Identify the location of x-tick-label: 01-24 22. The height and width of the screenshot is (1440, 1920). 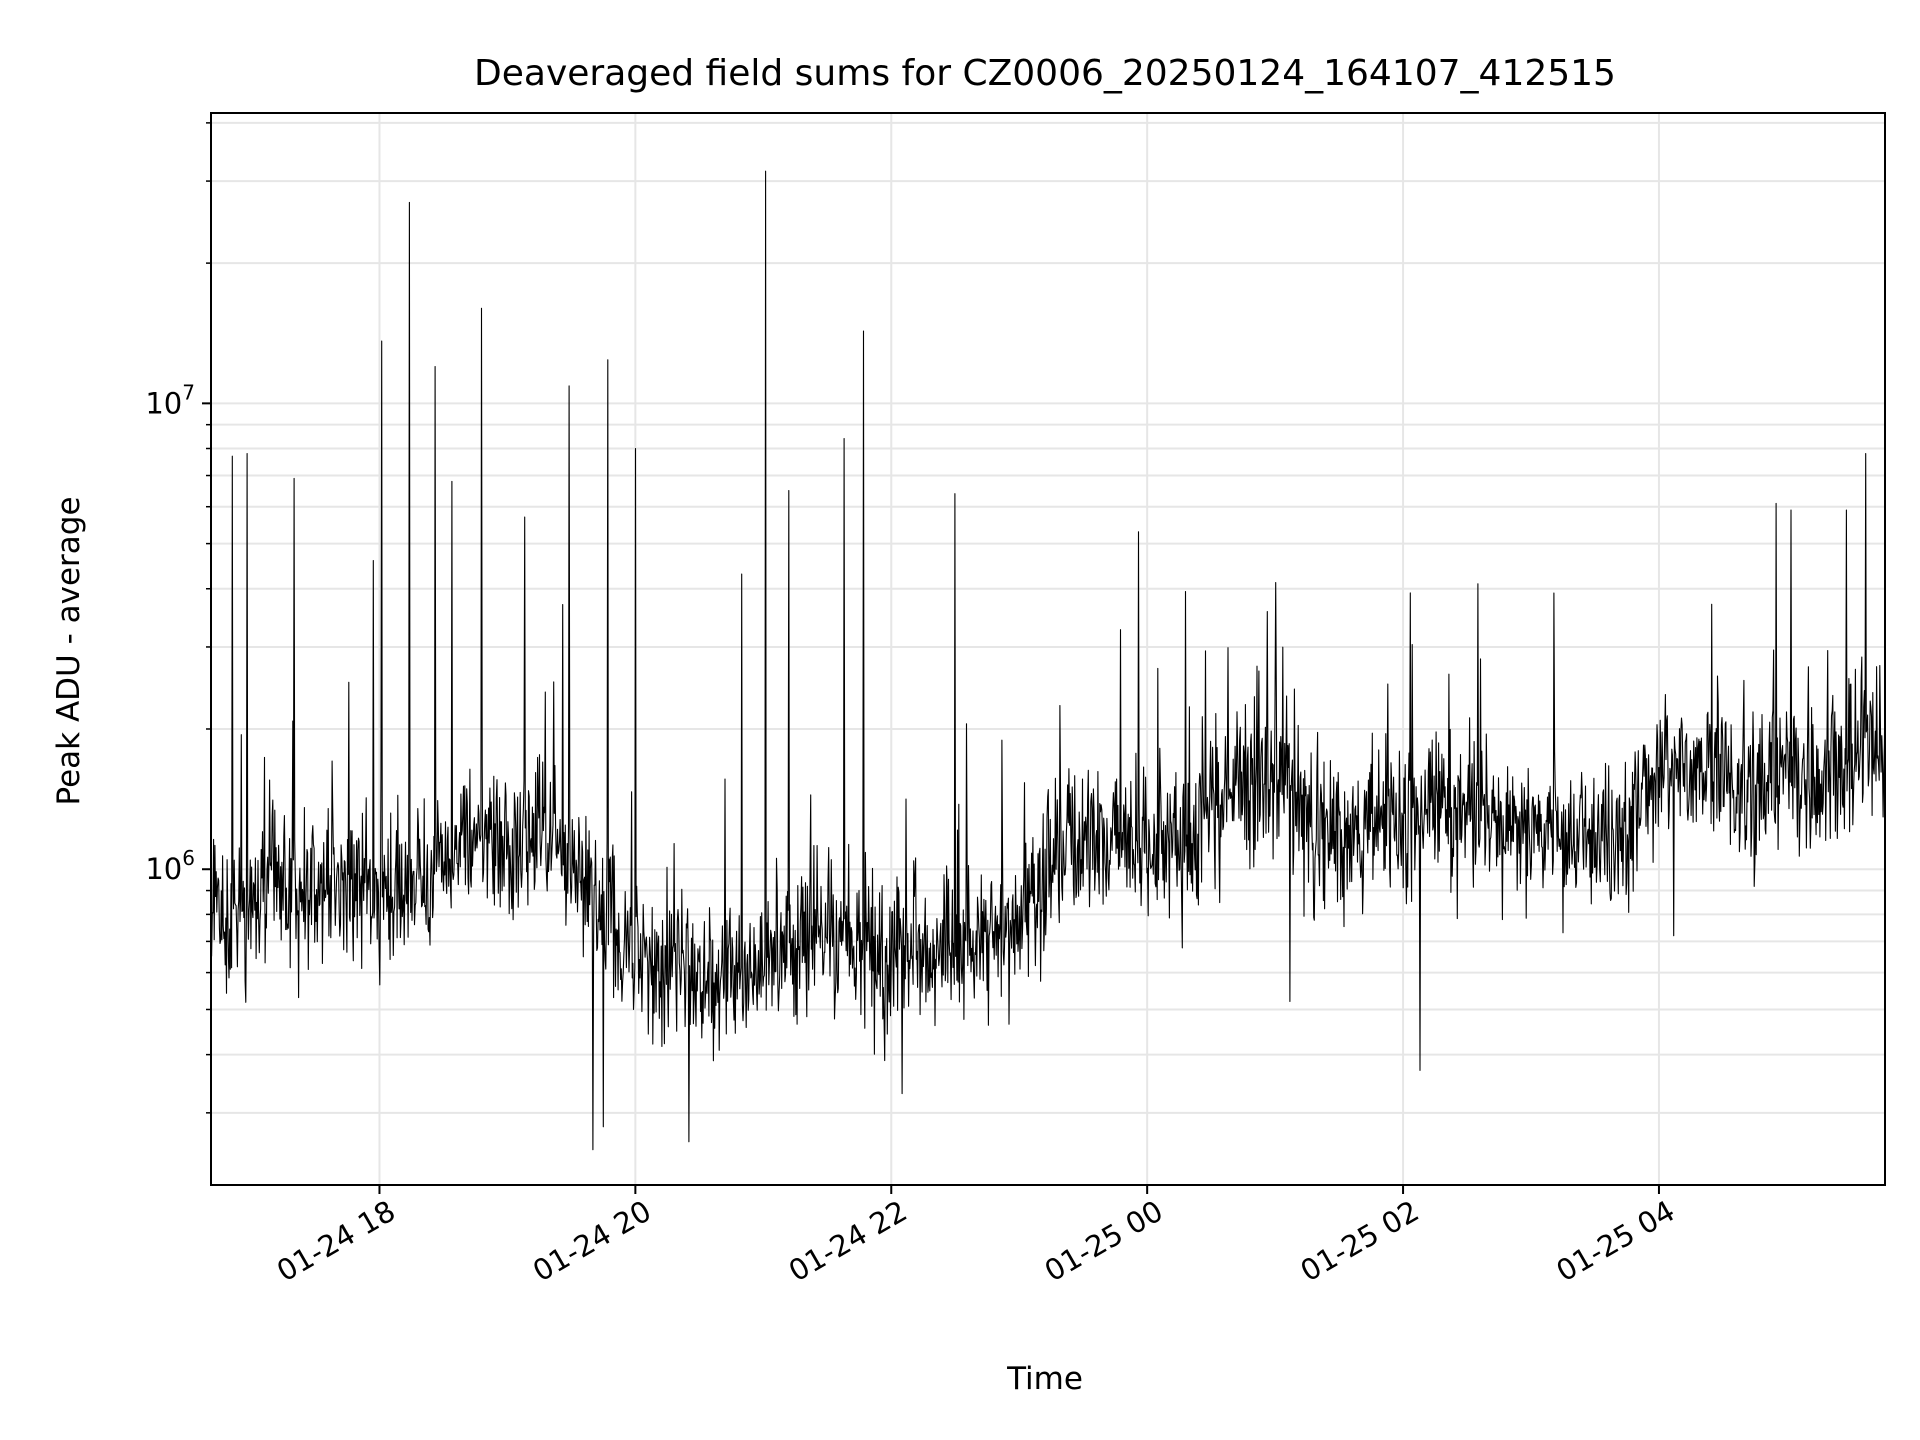
(848, 1241).